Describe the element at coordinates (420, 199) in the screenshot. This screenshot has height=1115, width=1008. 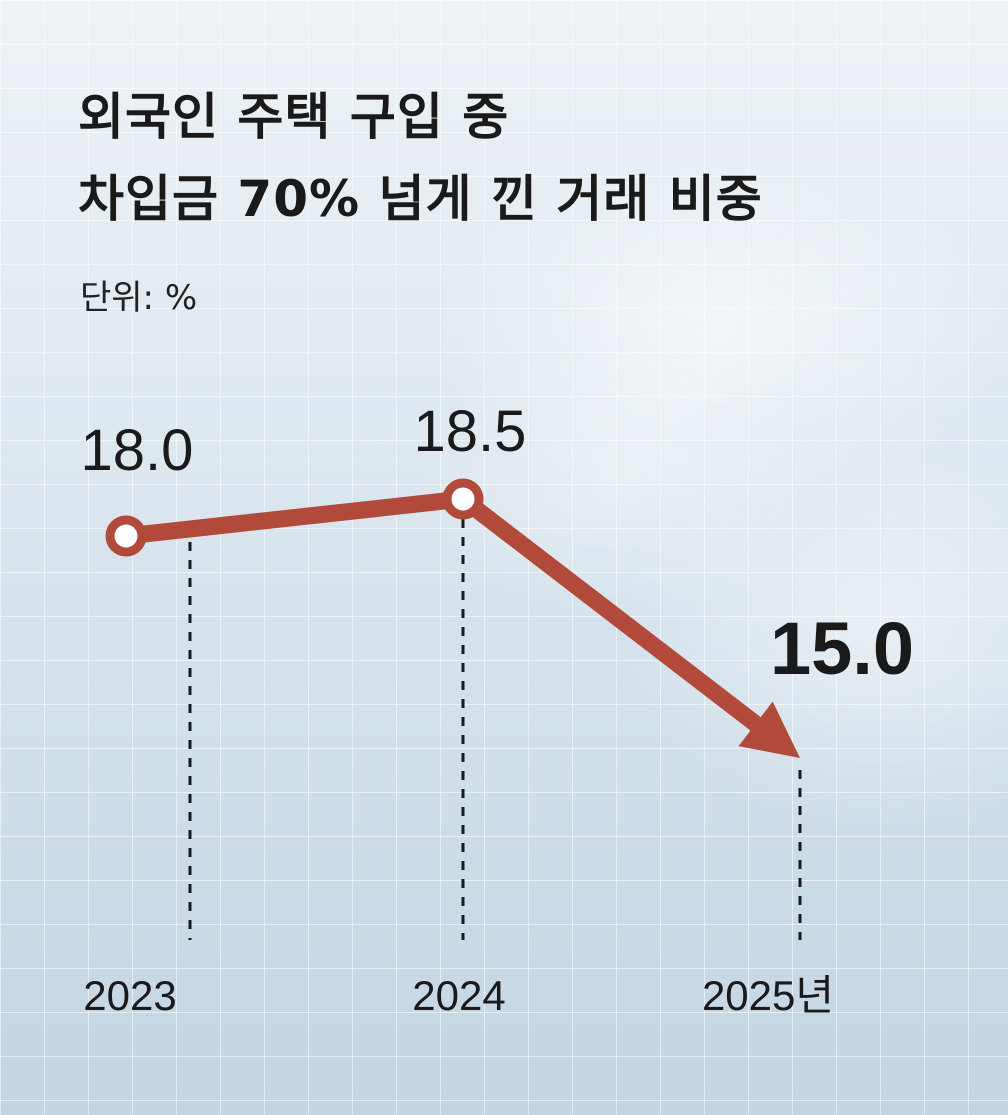
I see `title-line-2: 차입금 70% 넘게 낀 거래 비중` at that location.